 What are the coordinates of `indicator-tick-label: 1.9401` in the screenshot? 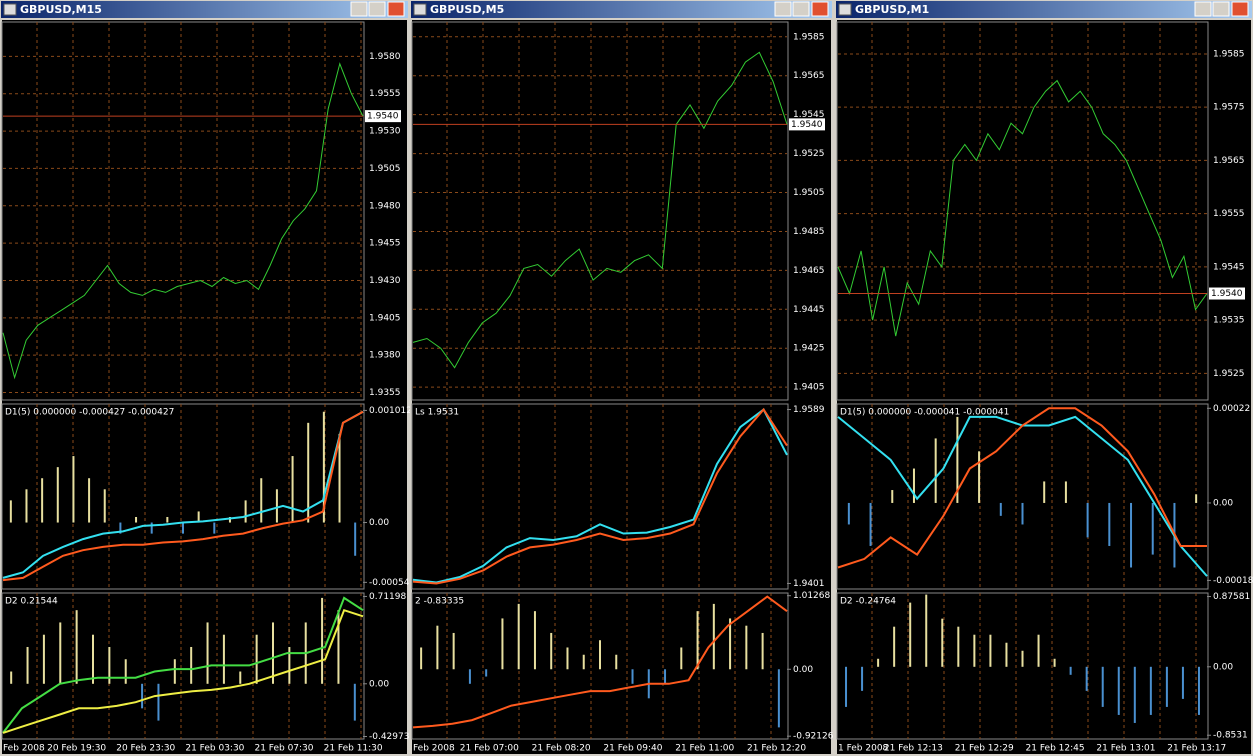 It's located at (809, 584).